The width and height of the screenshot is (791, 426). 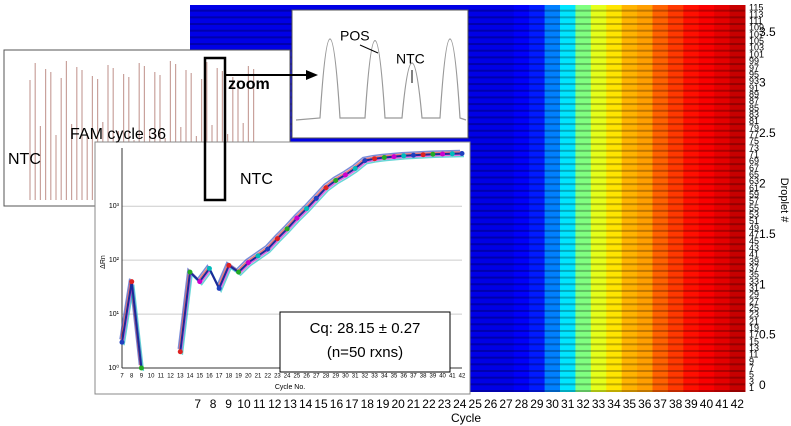 I want to click on row-label: 3, so click(x=751, y=381).